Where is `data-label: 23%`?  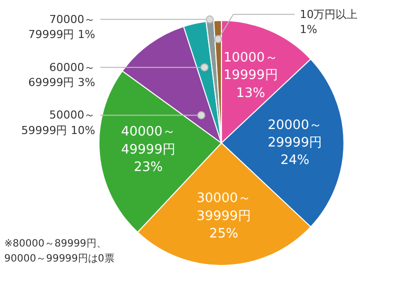
data-label: 23% is located at coordinates (148, 168).